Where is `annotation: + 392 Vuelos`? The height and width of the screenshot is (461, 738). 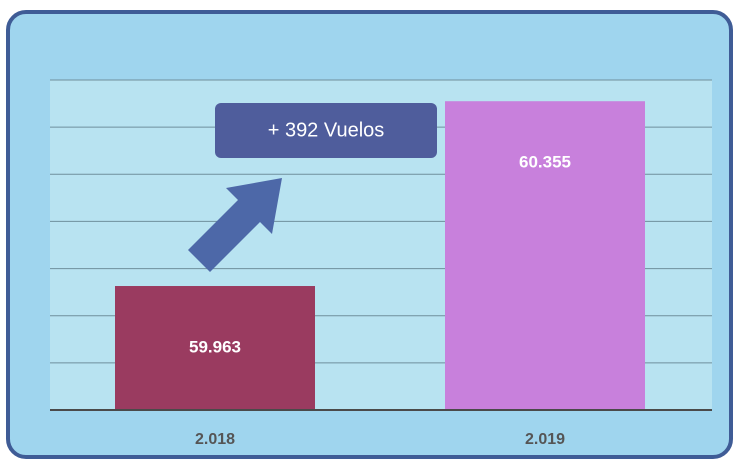
annotation: + 392 Vuelos is located at coordinates (326, 130).